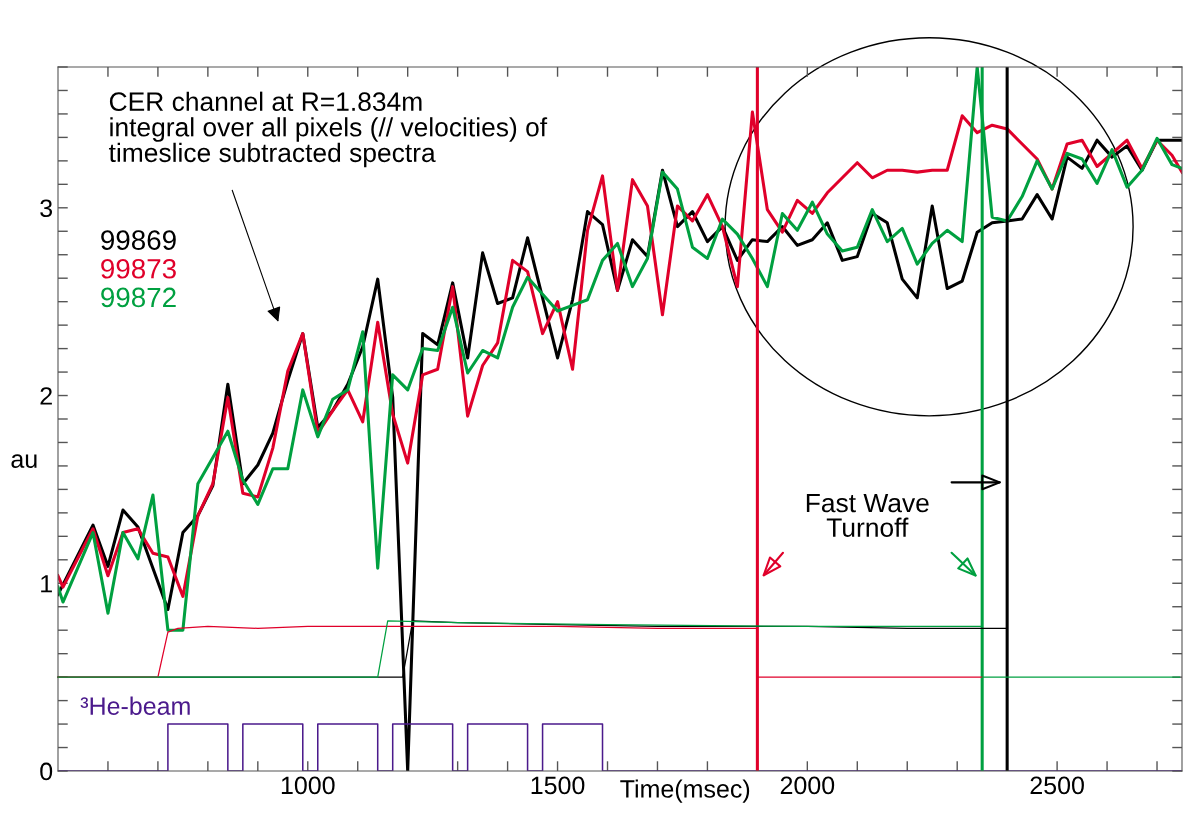 Image resolution: width=1184 pixels, height=827 pixels. I want to click on y-axis-title: au, so click(24, 461).